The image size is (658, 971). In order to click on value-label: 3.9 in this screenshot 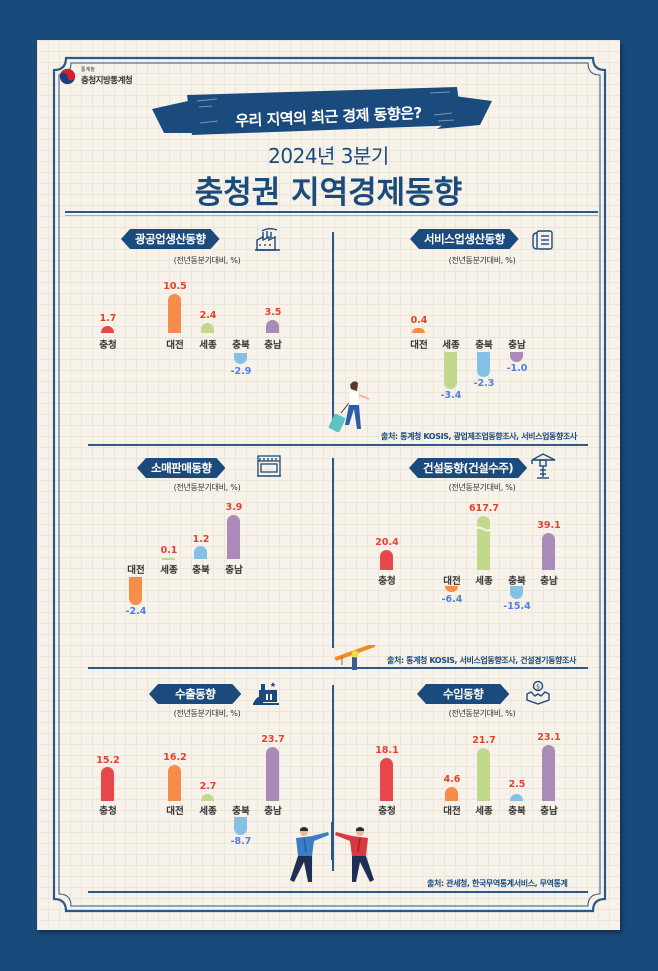, I will do `click(234, 507)`.